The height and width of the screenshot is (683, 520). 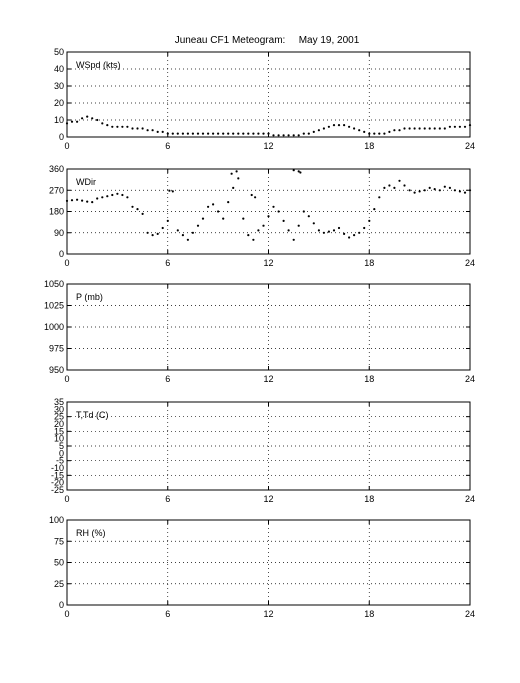 I want to click on chart5-x-tick-label: 0, so click(x=66, y=614).